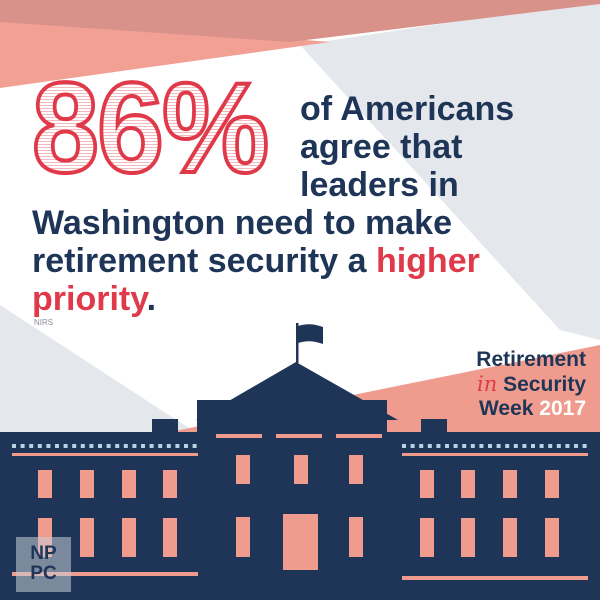  I want to click on headline-line: retirement security a higher, so click(256, 261).